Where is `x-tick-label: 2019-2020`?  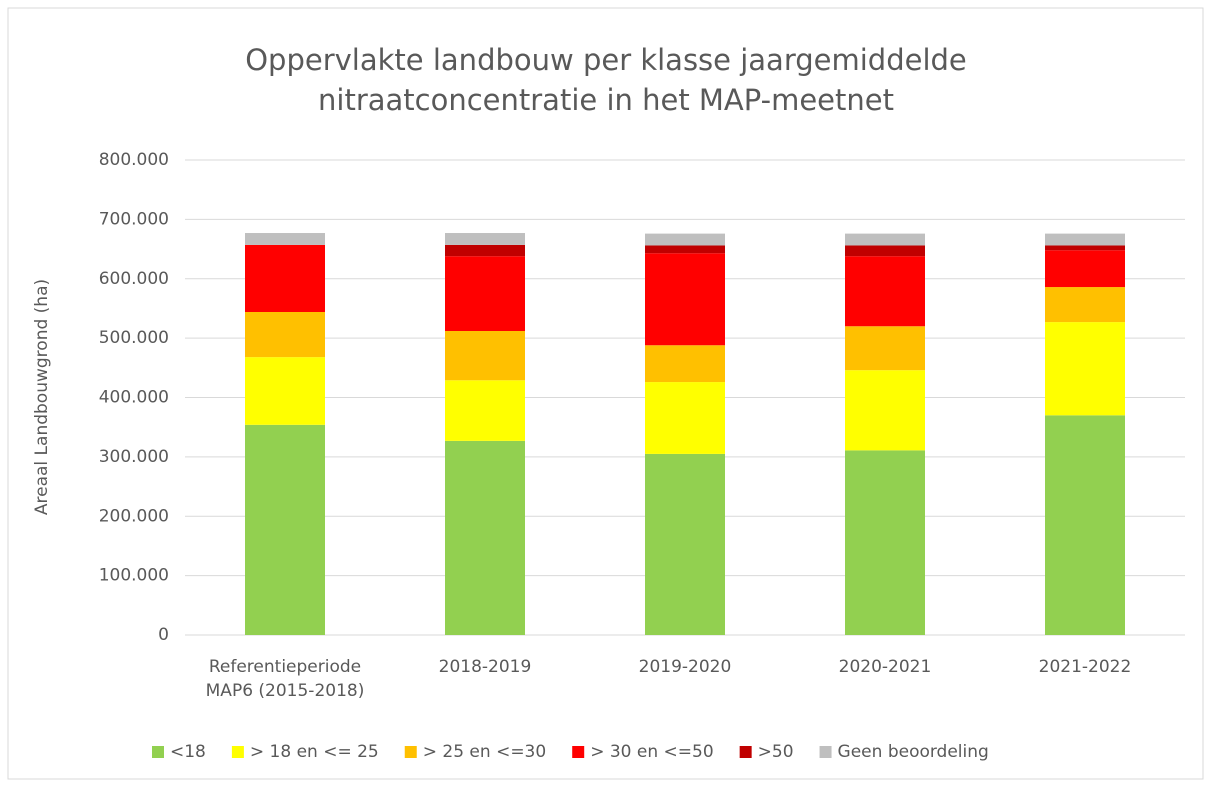
x-tick-label: 2019-2020 is located at coordinates (685, 667).